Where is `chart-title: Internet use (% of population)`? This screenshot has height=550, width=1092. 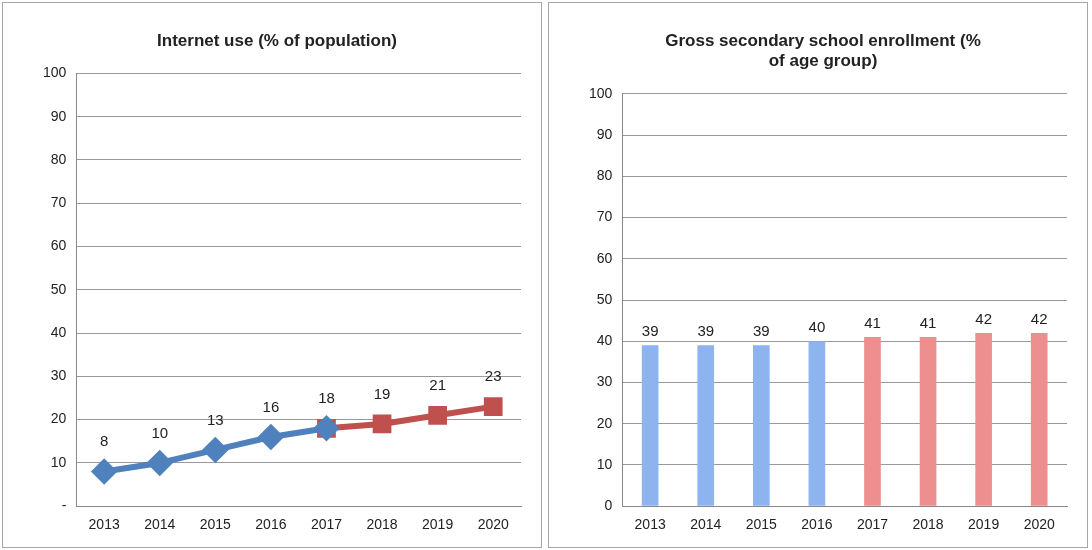 chart-title: Internet use (% of population) is located at coordinates (277, 40).